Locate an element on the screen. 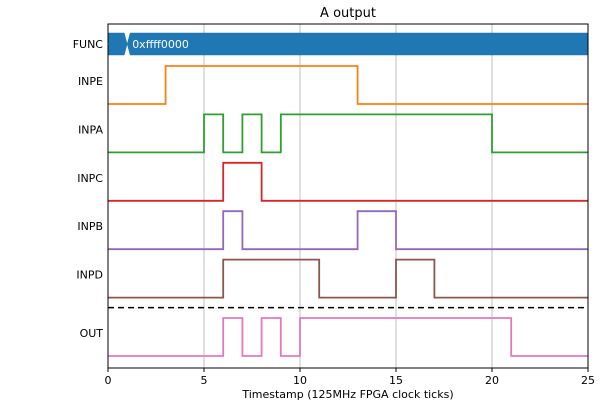  signal-label-inpd: INPD is located at coordinates (89, 275).